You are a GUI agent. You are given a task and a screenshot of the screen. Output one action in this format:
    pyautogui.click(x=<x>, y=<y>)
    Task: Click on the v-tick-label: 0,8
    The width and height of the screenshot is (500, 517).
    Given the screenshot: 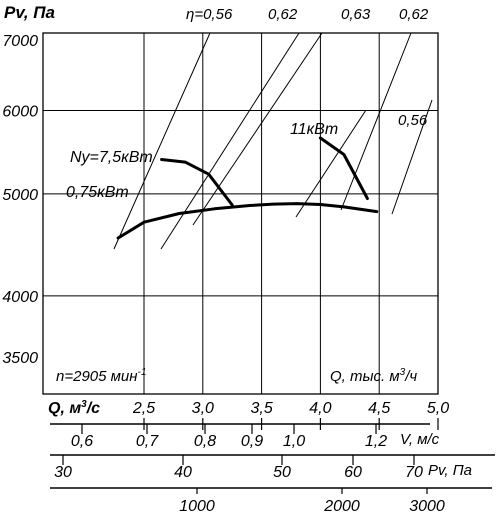 What is the action you would take?
    pyautogui.click(x=205, y=441)
    